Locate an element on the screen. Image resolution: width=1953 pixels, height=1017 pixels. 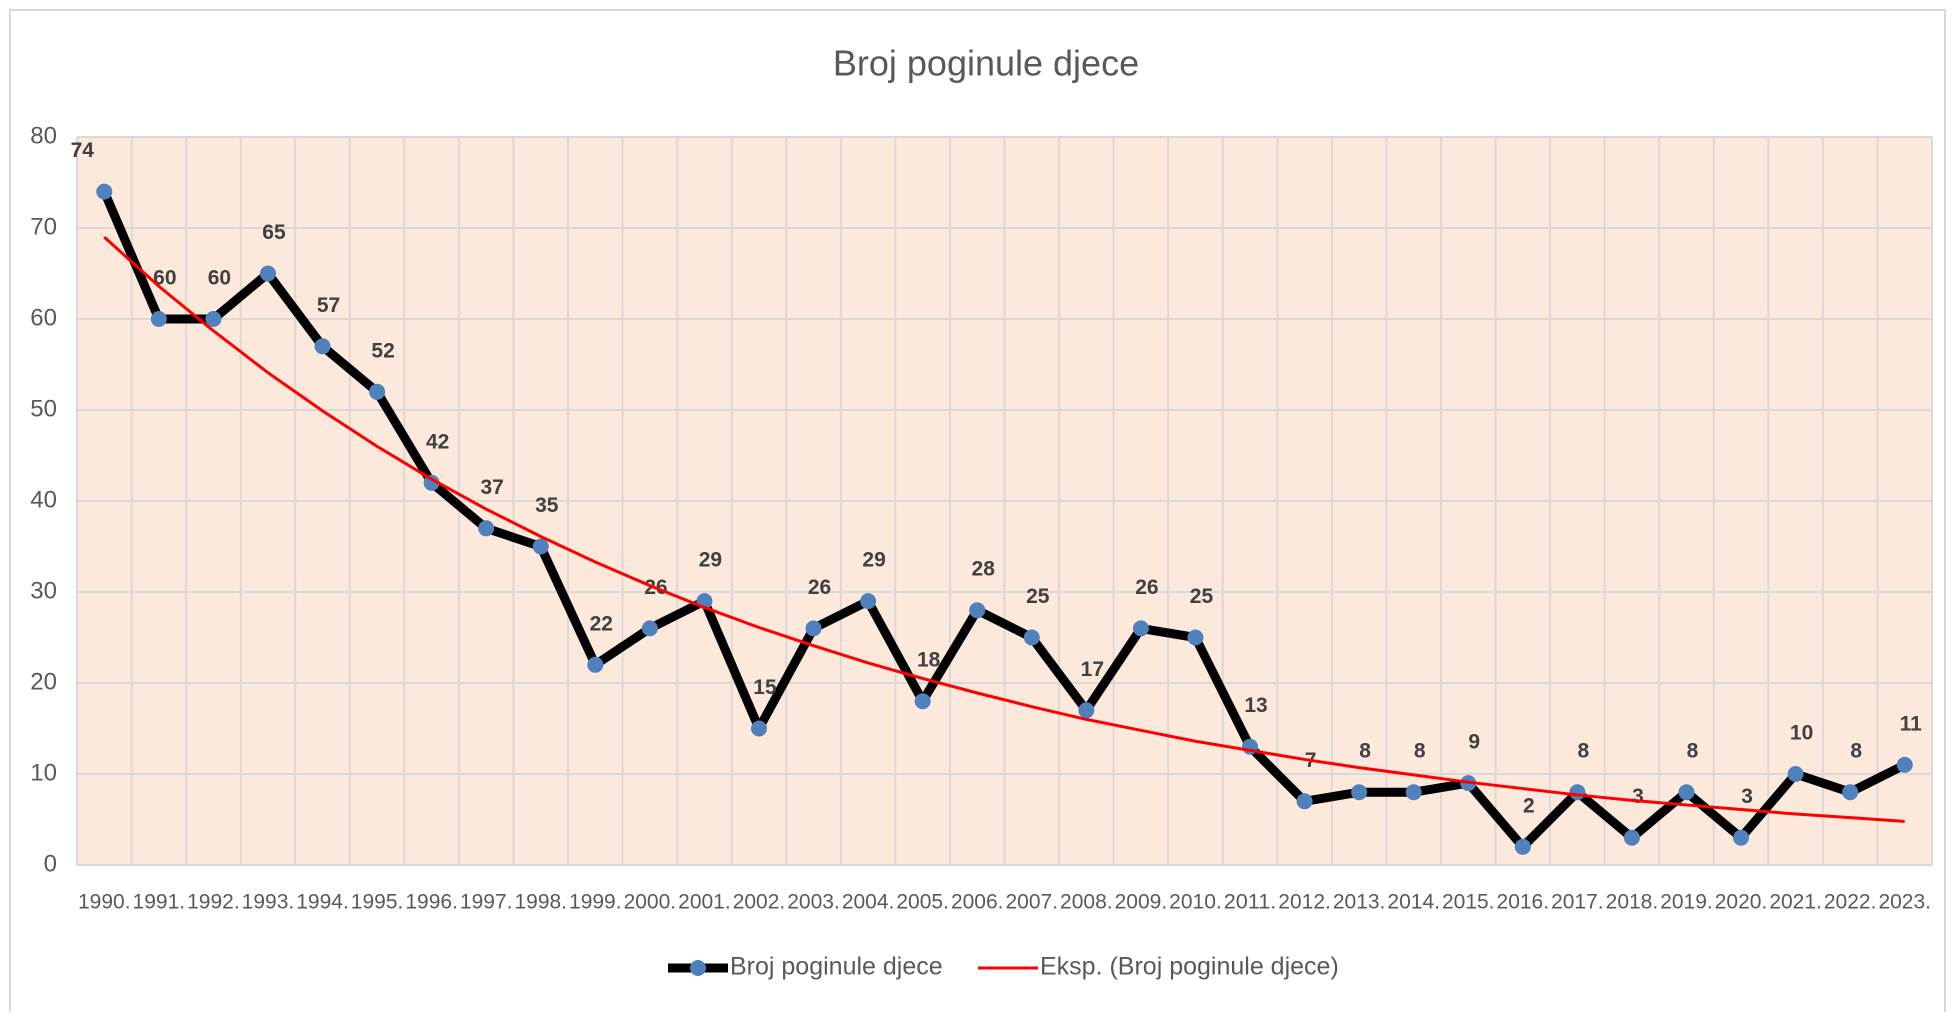
x-tick-label: 1993. is located at coordinates (268, 902).